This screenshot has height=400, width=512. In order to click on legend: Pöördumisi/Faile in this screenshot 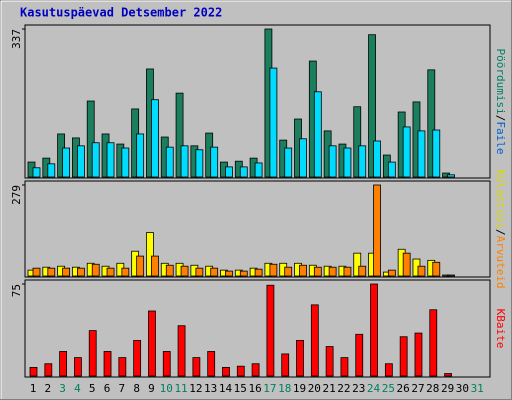, I will do `click(500, 102)`.